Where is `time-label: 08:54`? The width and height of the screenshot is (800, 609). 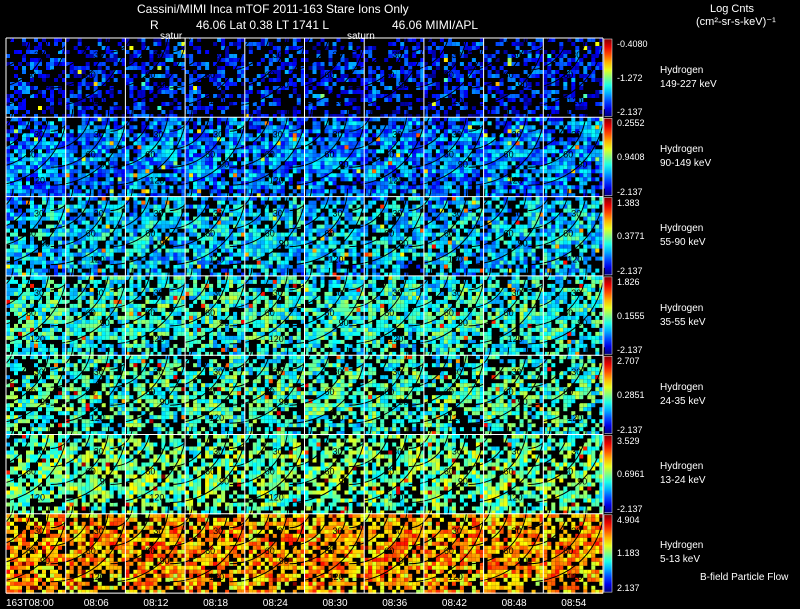 time-label: 08:54 is located at coordinates (574, 603).